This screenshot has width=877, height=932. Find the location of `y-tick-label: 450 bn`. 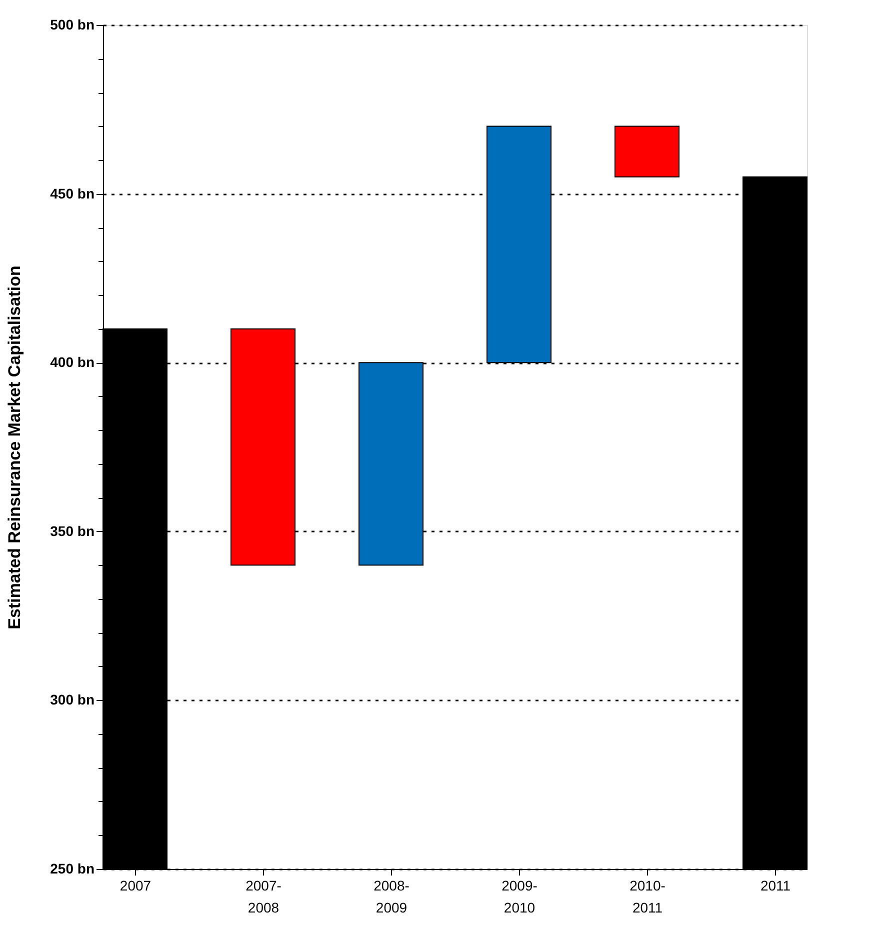

y-tick-label: 450 bn is located at coordinates (72, 193).